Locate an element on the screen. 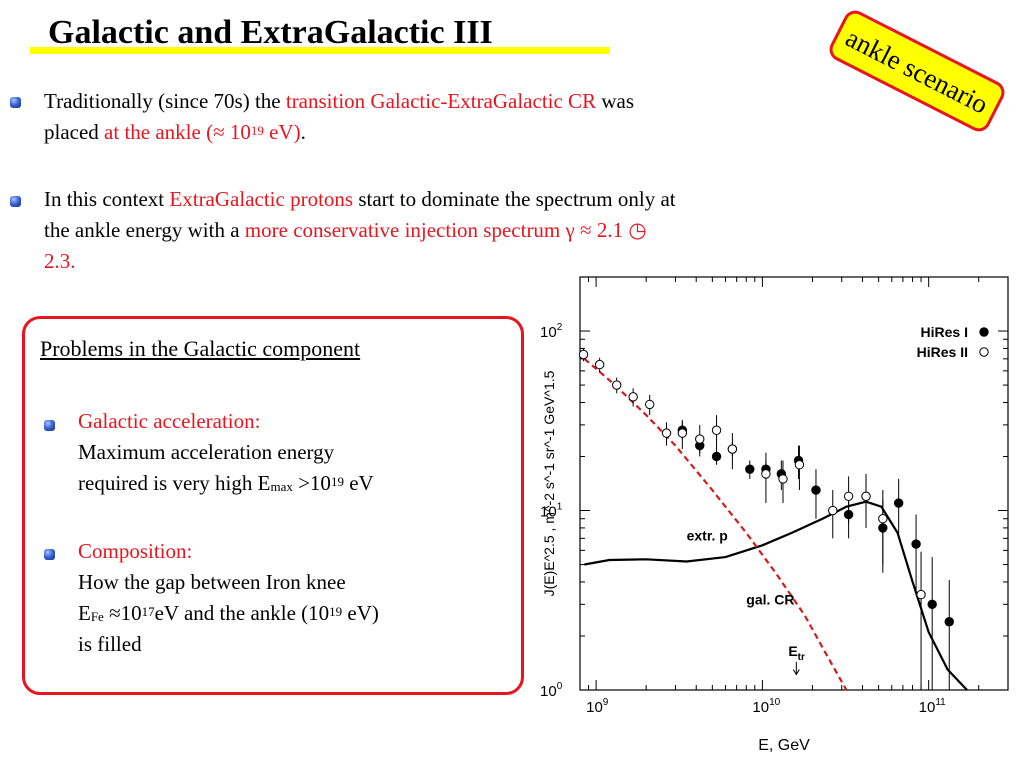 This screenshot has width=1023, height=772. annotation-subscript: tr is located at coordinates (801, 657).